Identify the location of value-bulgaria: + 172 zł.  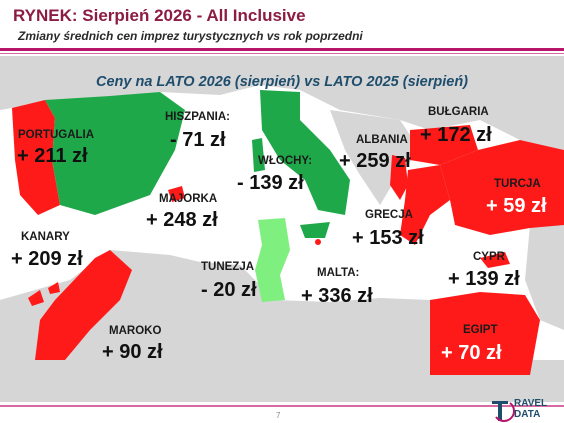
(456, 135).